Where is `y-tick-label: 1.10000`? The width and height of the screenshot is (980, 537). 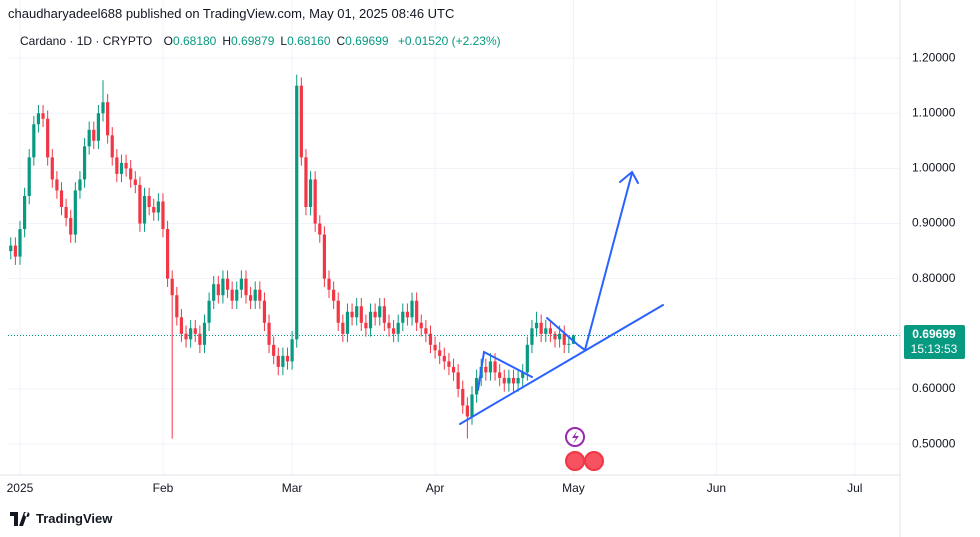 y-tick-label: 1.10000 is located at coordinates (934, 112).